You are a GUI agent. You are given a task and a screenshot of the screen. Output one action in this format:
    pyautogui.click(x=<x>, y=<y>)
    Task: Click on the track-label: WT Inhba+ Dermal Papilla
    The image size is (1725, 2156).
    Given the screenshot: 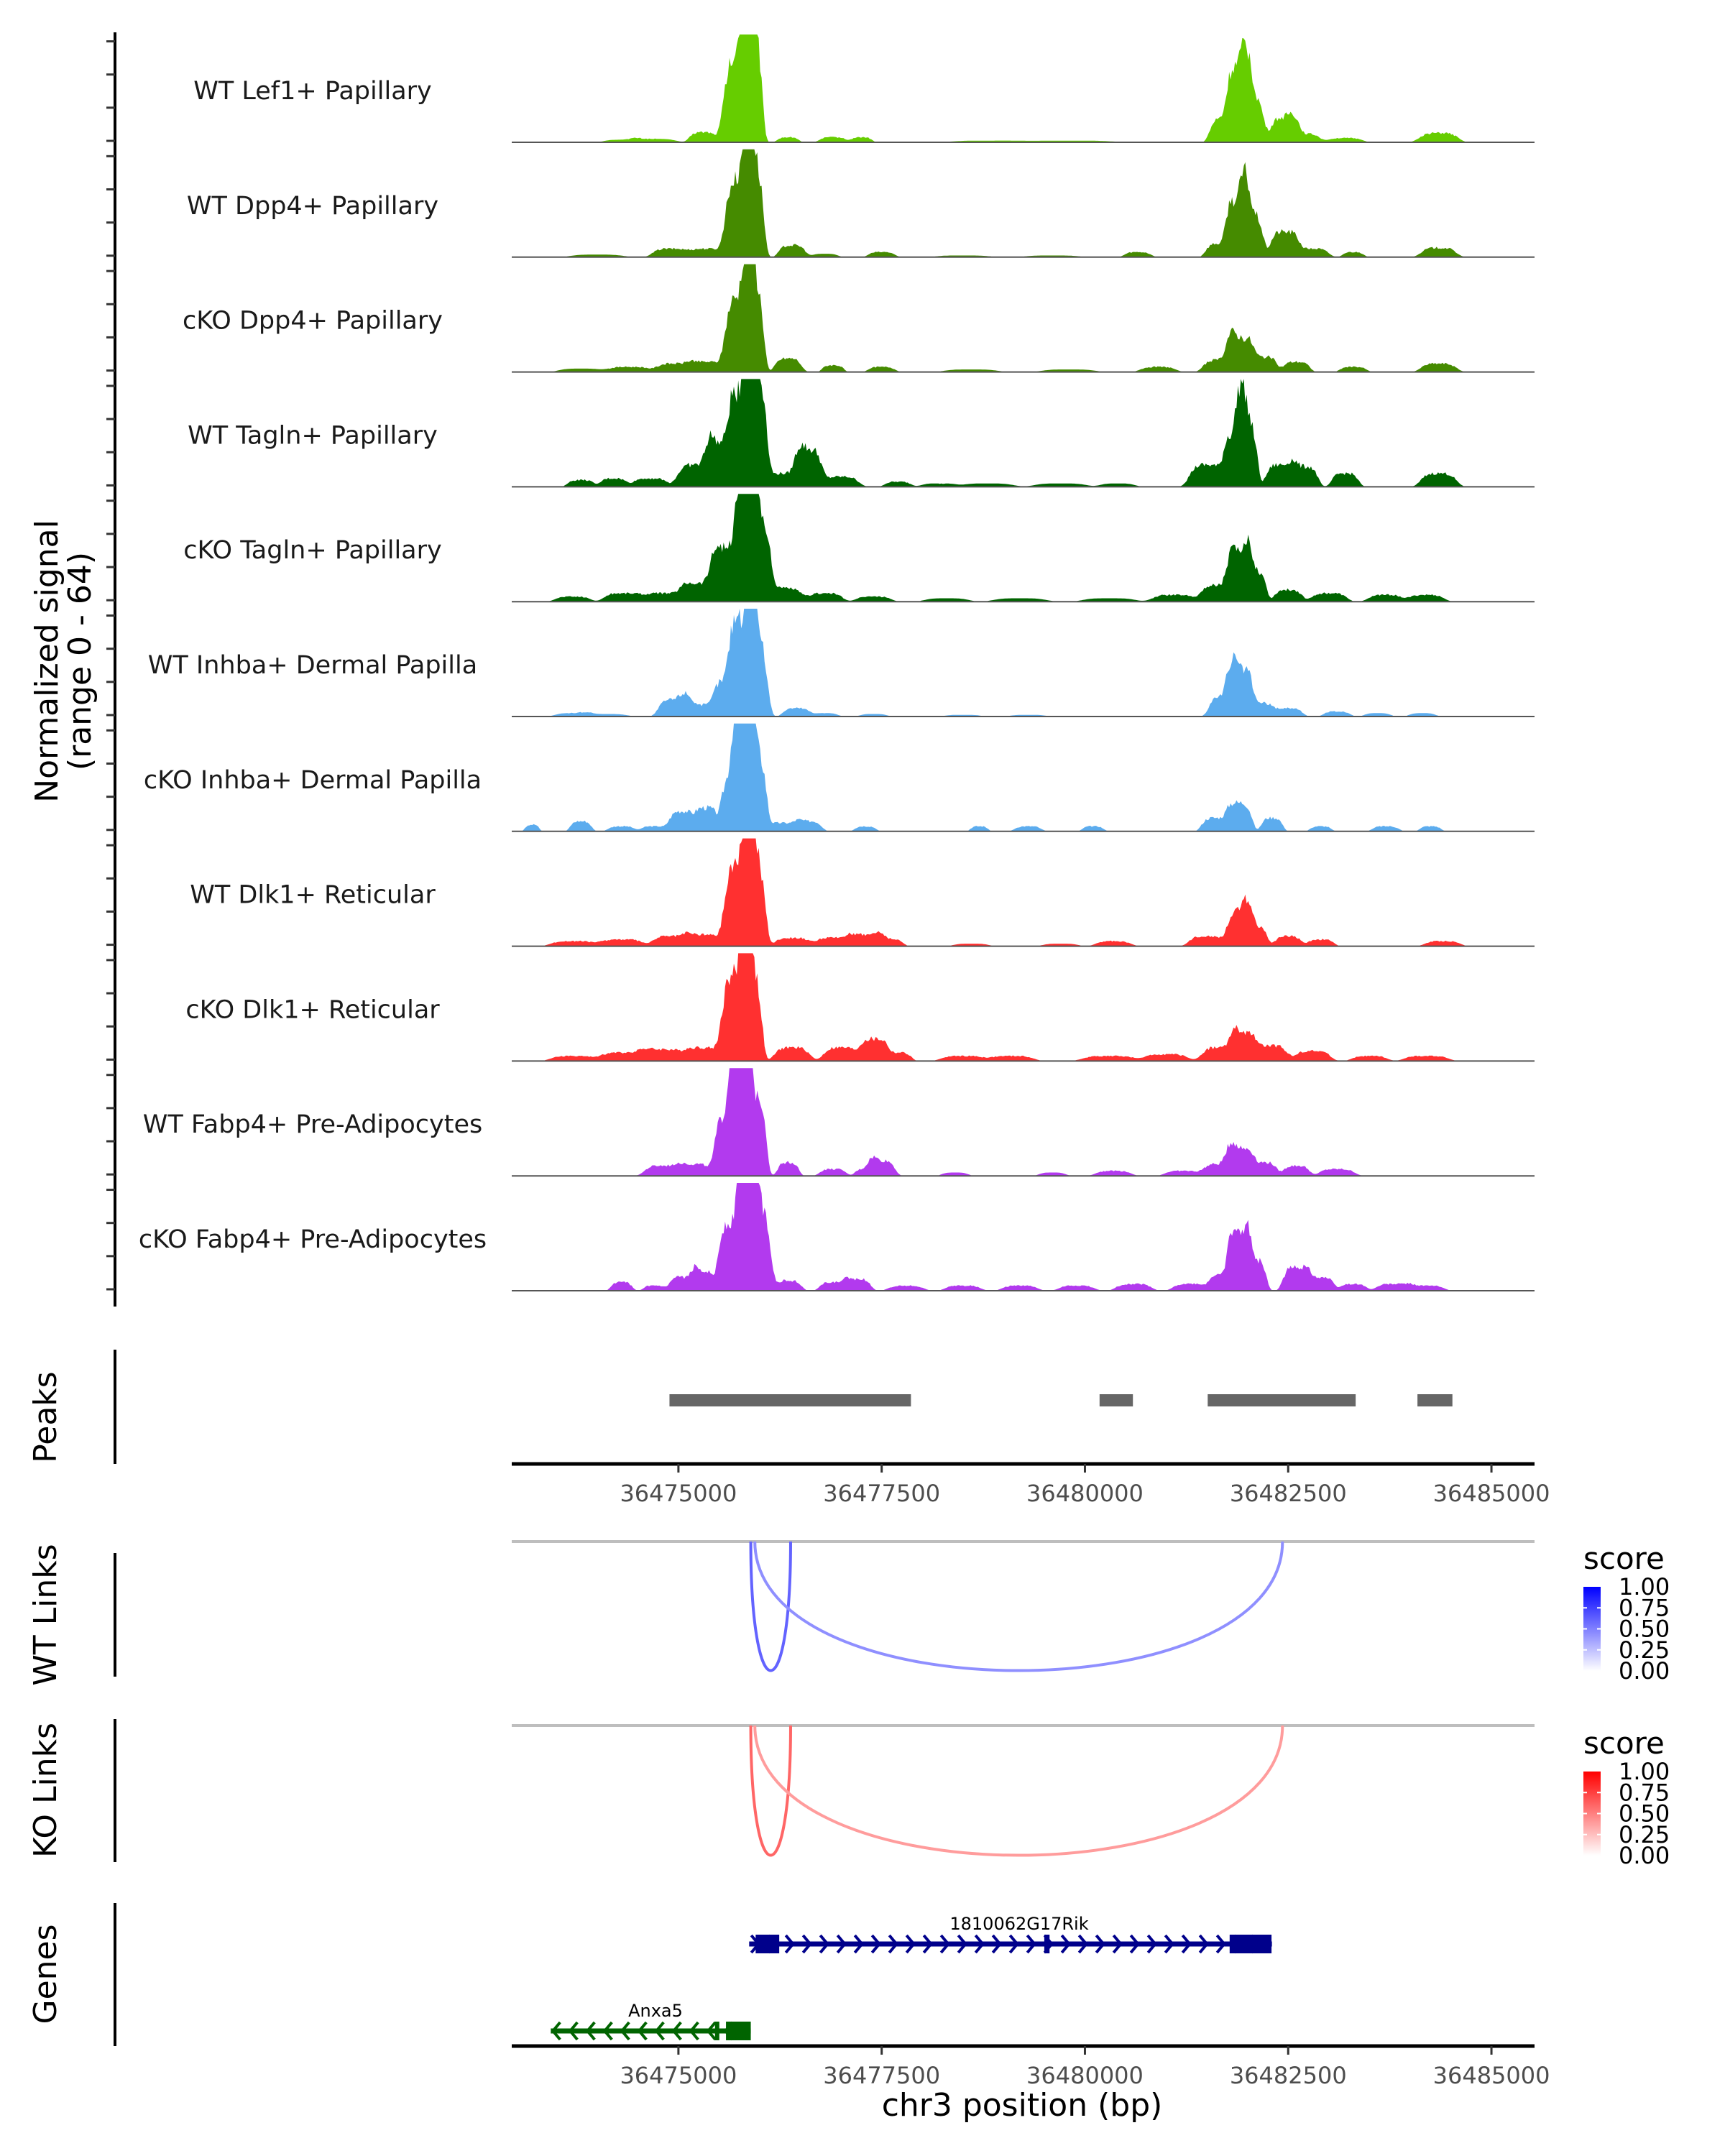 What is the action you would take?
    pyautogui.click(x=312, y=665)
    